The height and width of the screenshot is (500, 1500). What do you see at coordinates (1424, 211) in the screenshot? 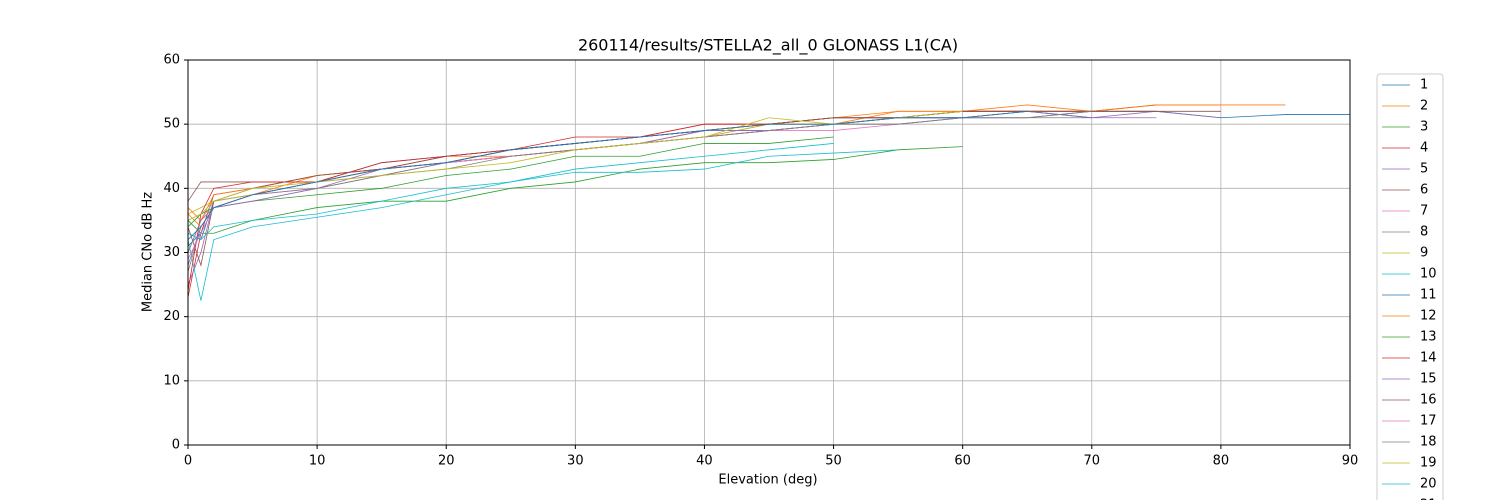
I see `legend-label: 7` at bounding box center [1424, 211].